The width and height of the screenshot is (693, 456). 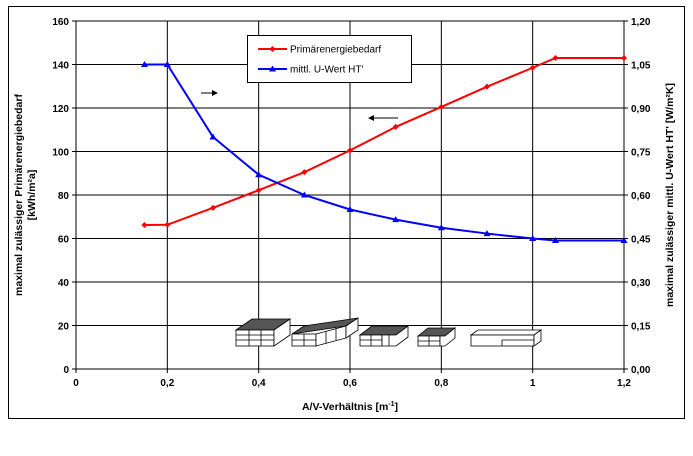 What do you see at coordinates (272, 68) in the screenshot?
I see `legend-marker-triangle-icon` at bounding box center [272, 68].